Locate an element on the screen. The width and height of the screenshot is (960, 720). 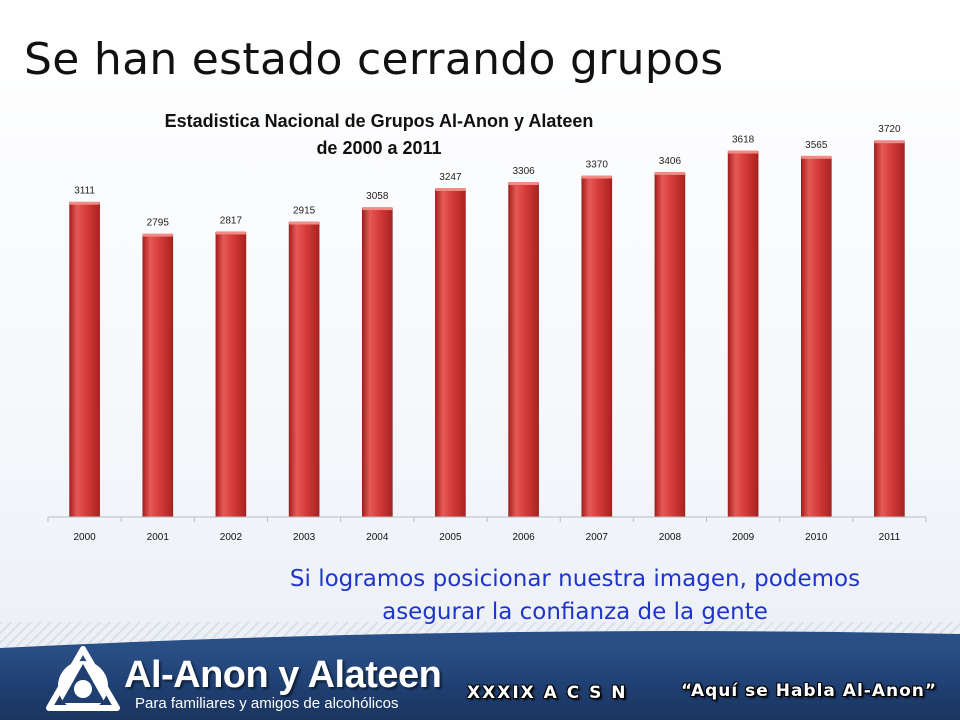
data-label: 3370 is located at coordinates (597, 165).